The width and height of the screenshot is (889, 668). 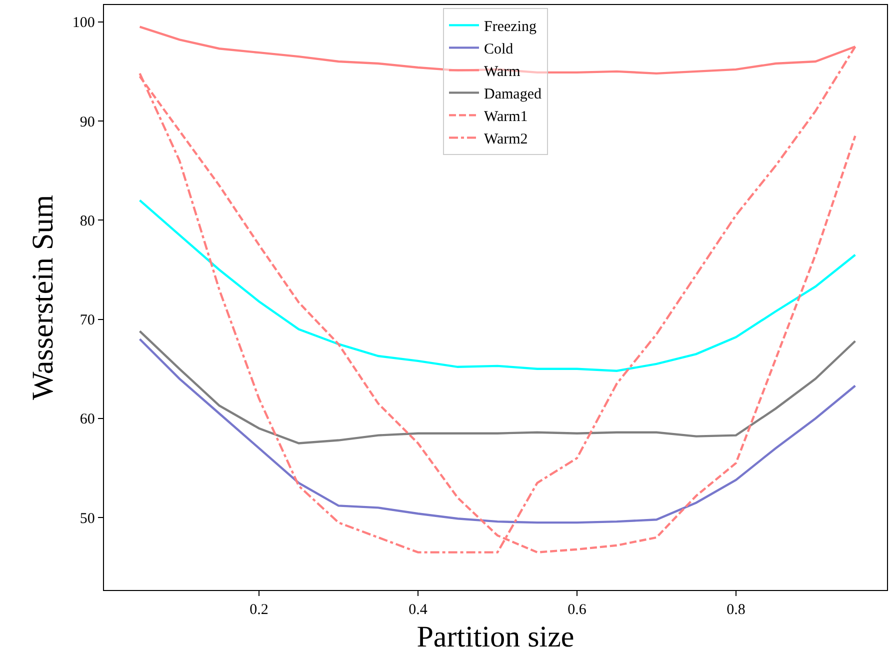 I want to click on line-series, so click(x=497, y=387).